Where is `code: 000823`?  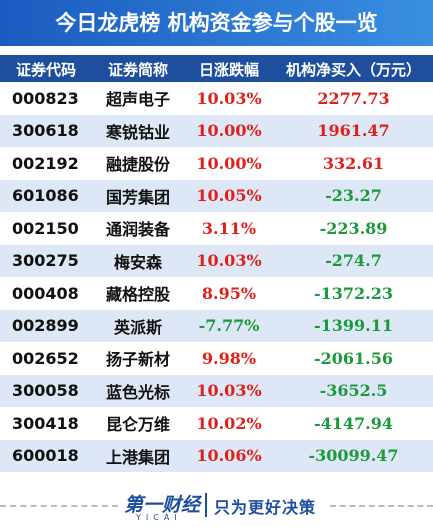
code: 000823 is located at coordinates (45, 98).